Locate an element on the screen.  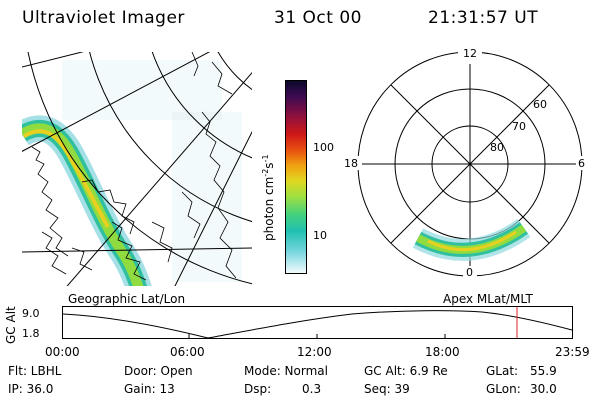
altitude-curve is located at coordinates (317, 324).